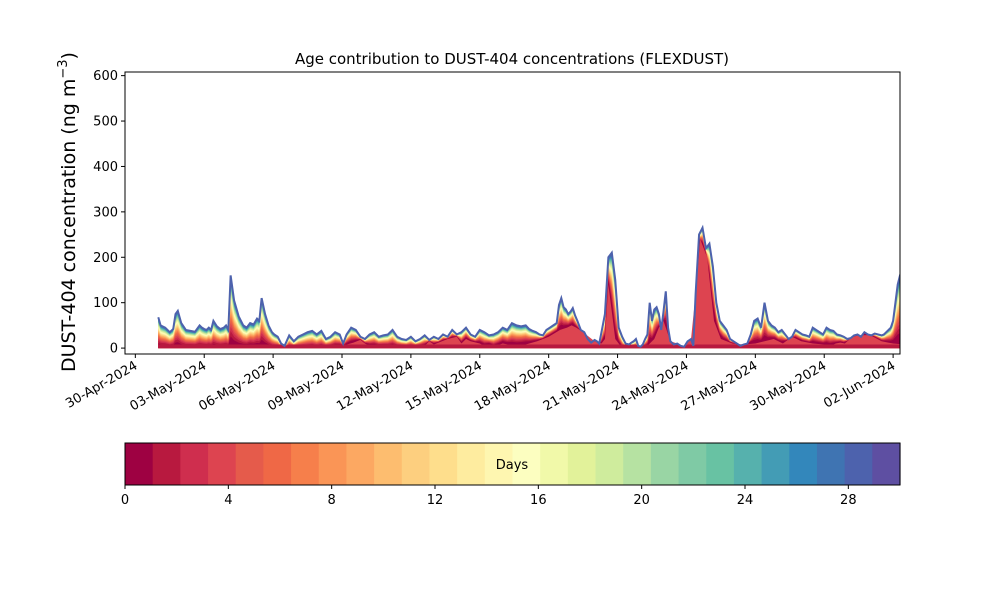 The image size is (1000, 604). What do you see at coordinates (789, 386) in the screenshot?
I see `x-tick-label: 30-May-2024` at bounding box center [789, 386].